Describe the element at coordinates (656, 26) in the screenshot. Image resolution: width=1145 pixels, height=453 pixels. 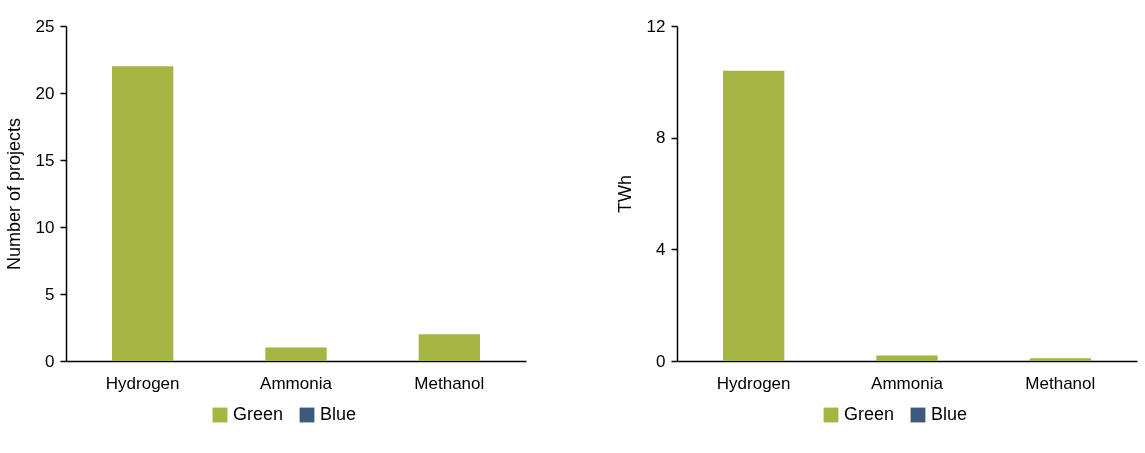
I see `y-tick-label: 12` at that location.